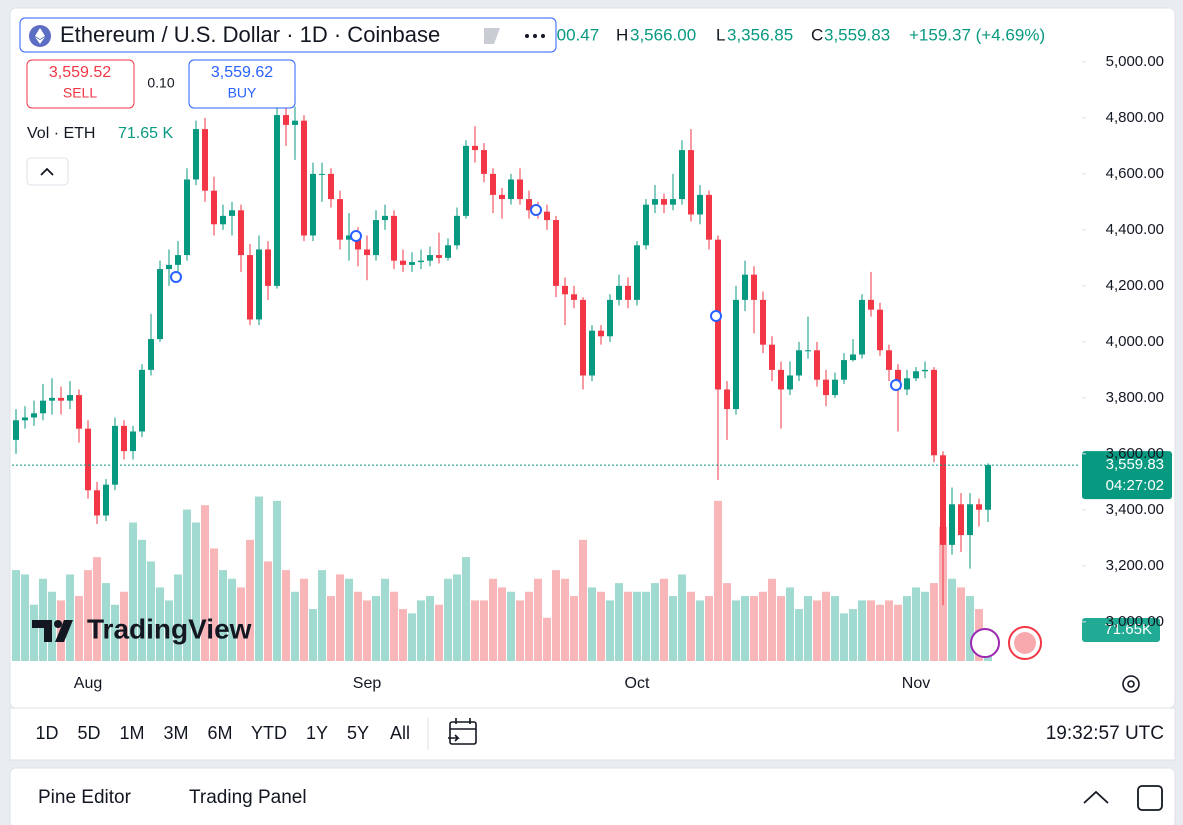  Describe the element at coordinates (242, 84) in the screenshot. I see `buy-button` at that location.